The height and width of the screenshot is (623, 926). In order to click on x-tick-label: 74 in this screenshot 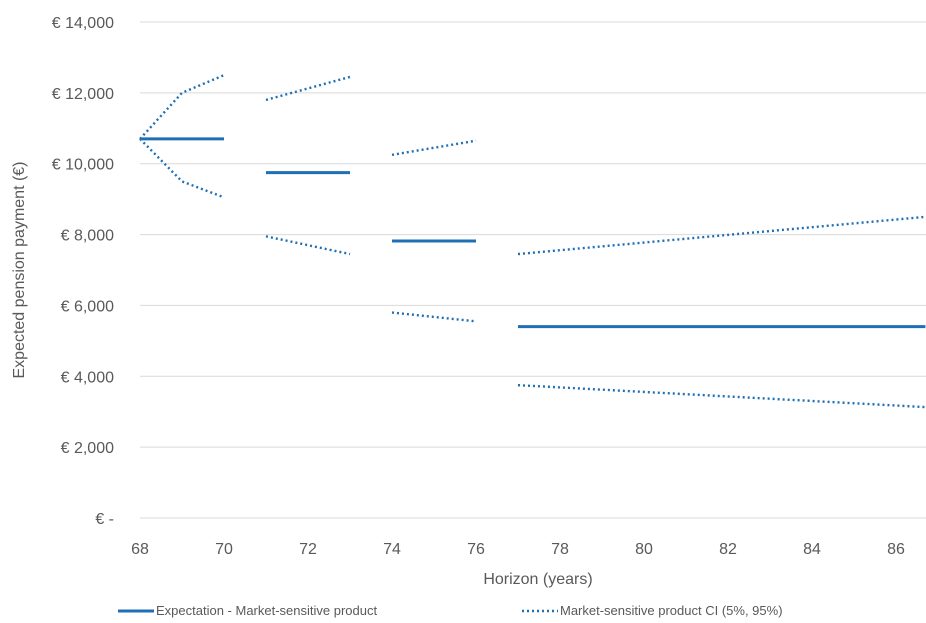, I will do `click(392, 549)`.